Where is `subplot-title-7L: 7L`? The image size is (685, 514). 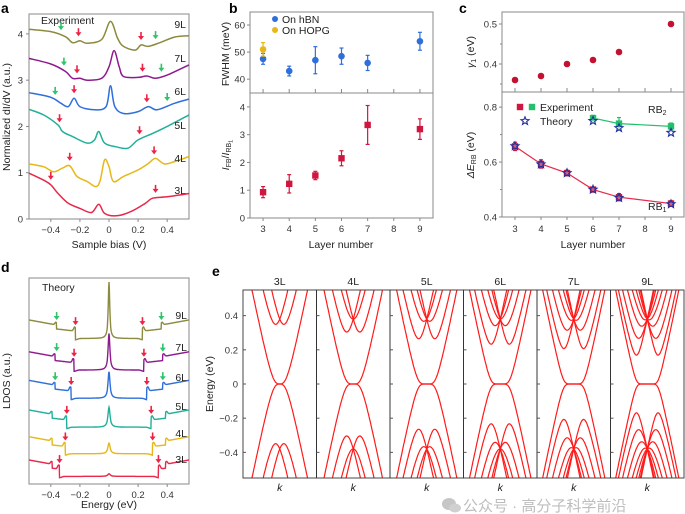 subplot-title-7L: 7L is located at coordinates (574, 282).